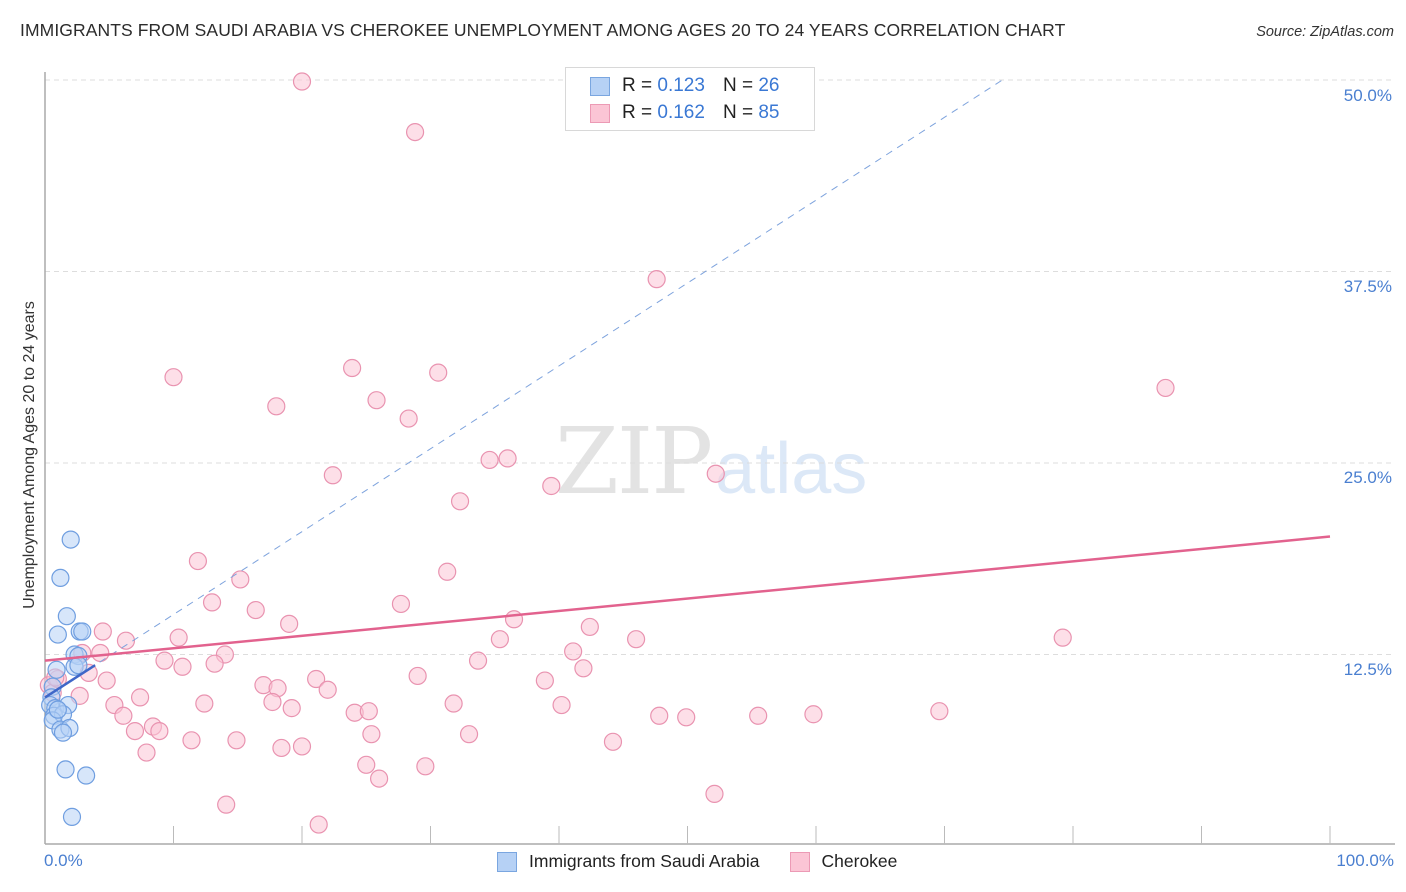 This screenshot has height=892, width=1406. I want to click on y-axis-label: Unemployment Among Ages 20 to 24 years, so click(29, 455).